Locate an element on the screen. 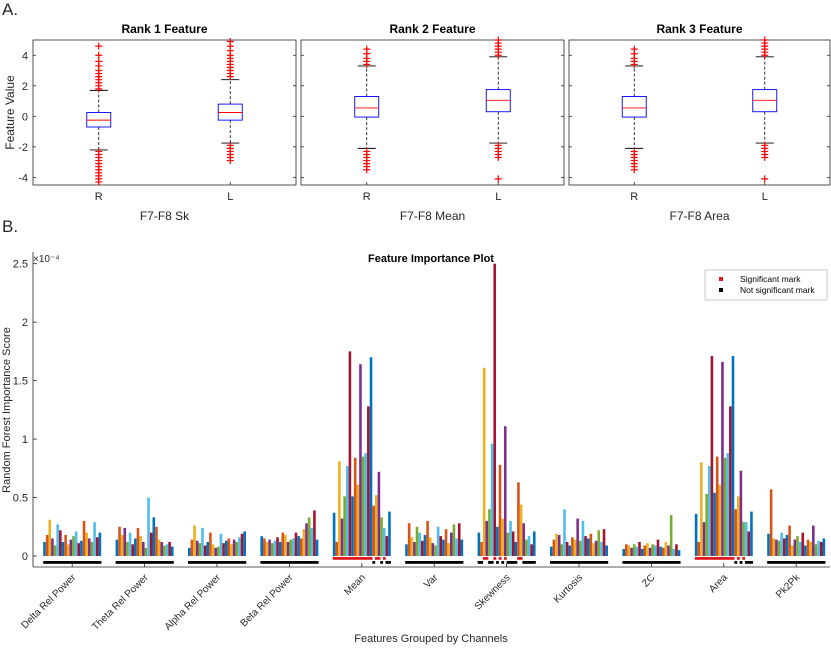 This screenshot has height=648, width=831. plot-frame is located at coordinates (432, 112).